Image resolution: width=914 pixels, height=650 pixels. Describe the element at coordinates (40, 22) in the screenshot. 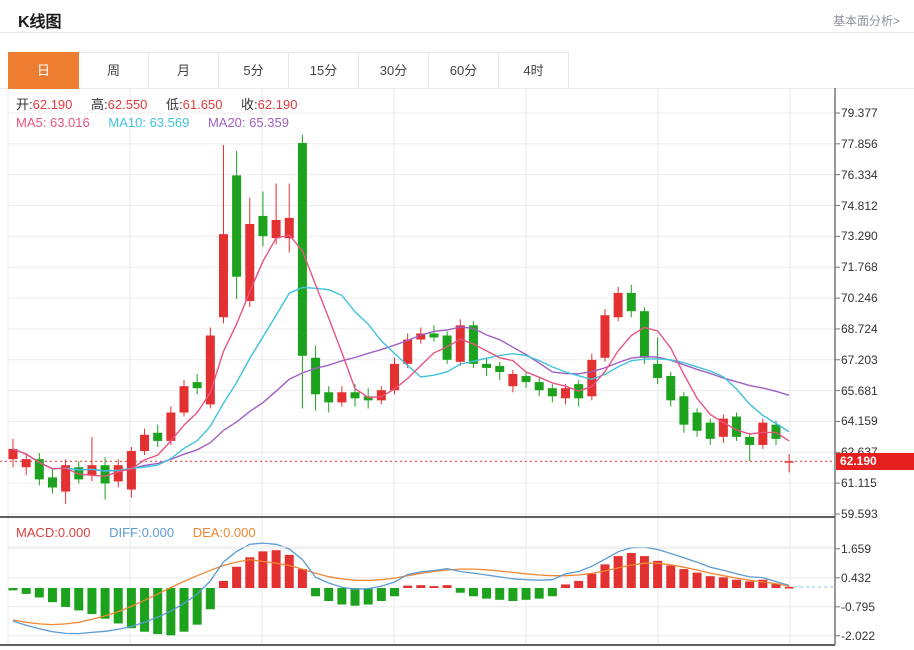

I see `page-title: K线图` at that location.